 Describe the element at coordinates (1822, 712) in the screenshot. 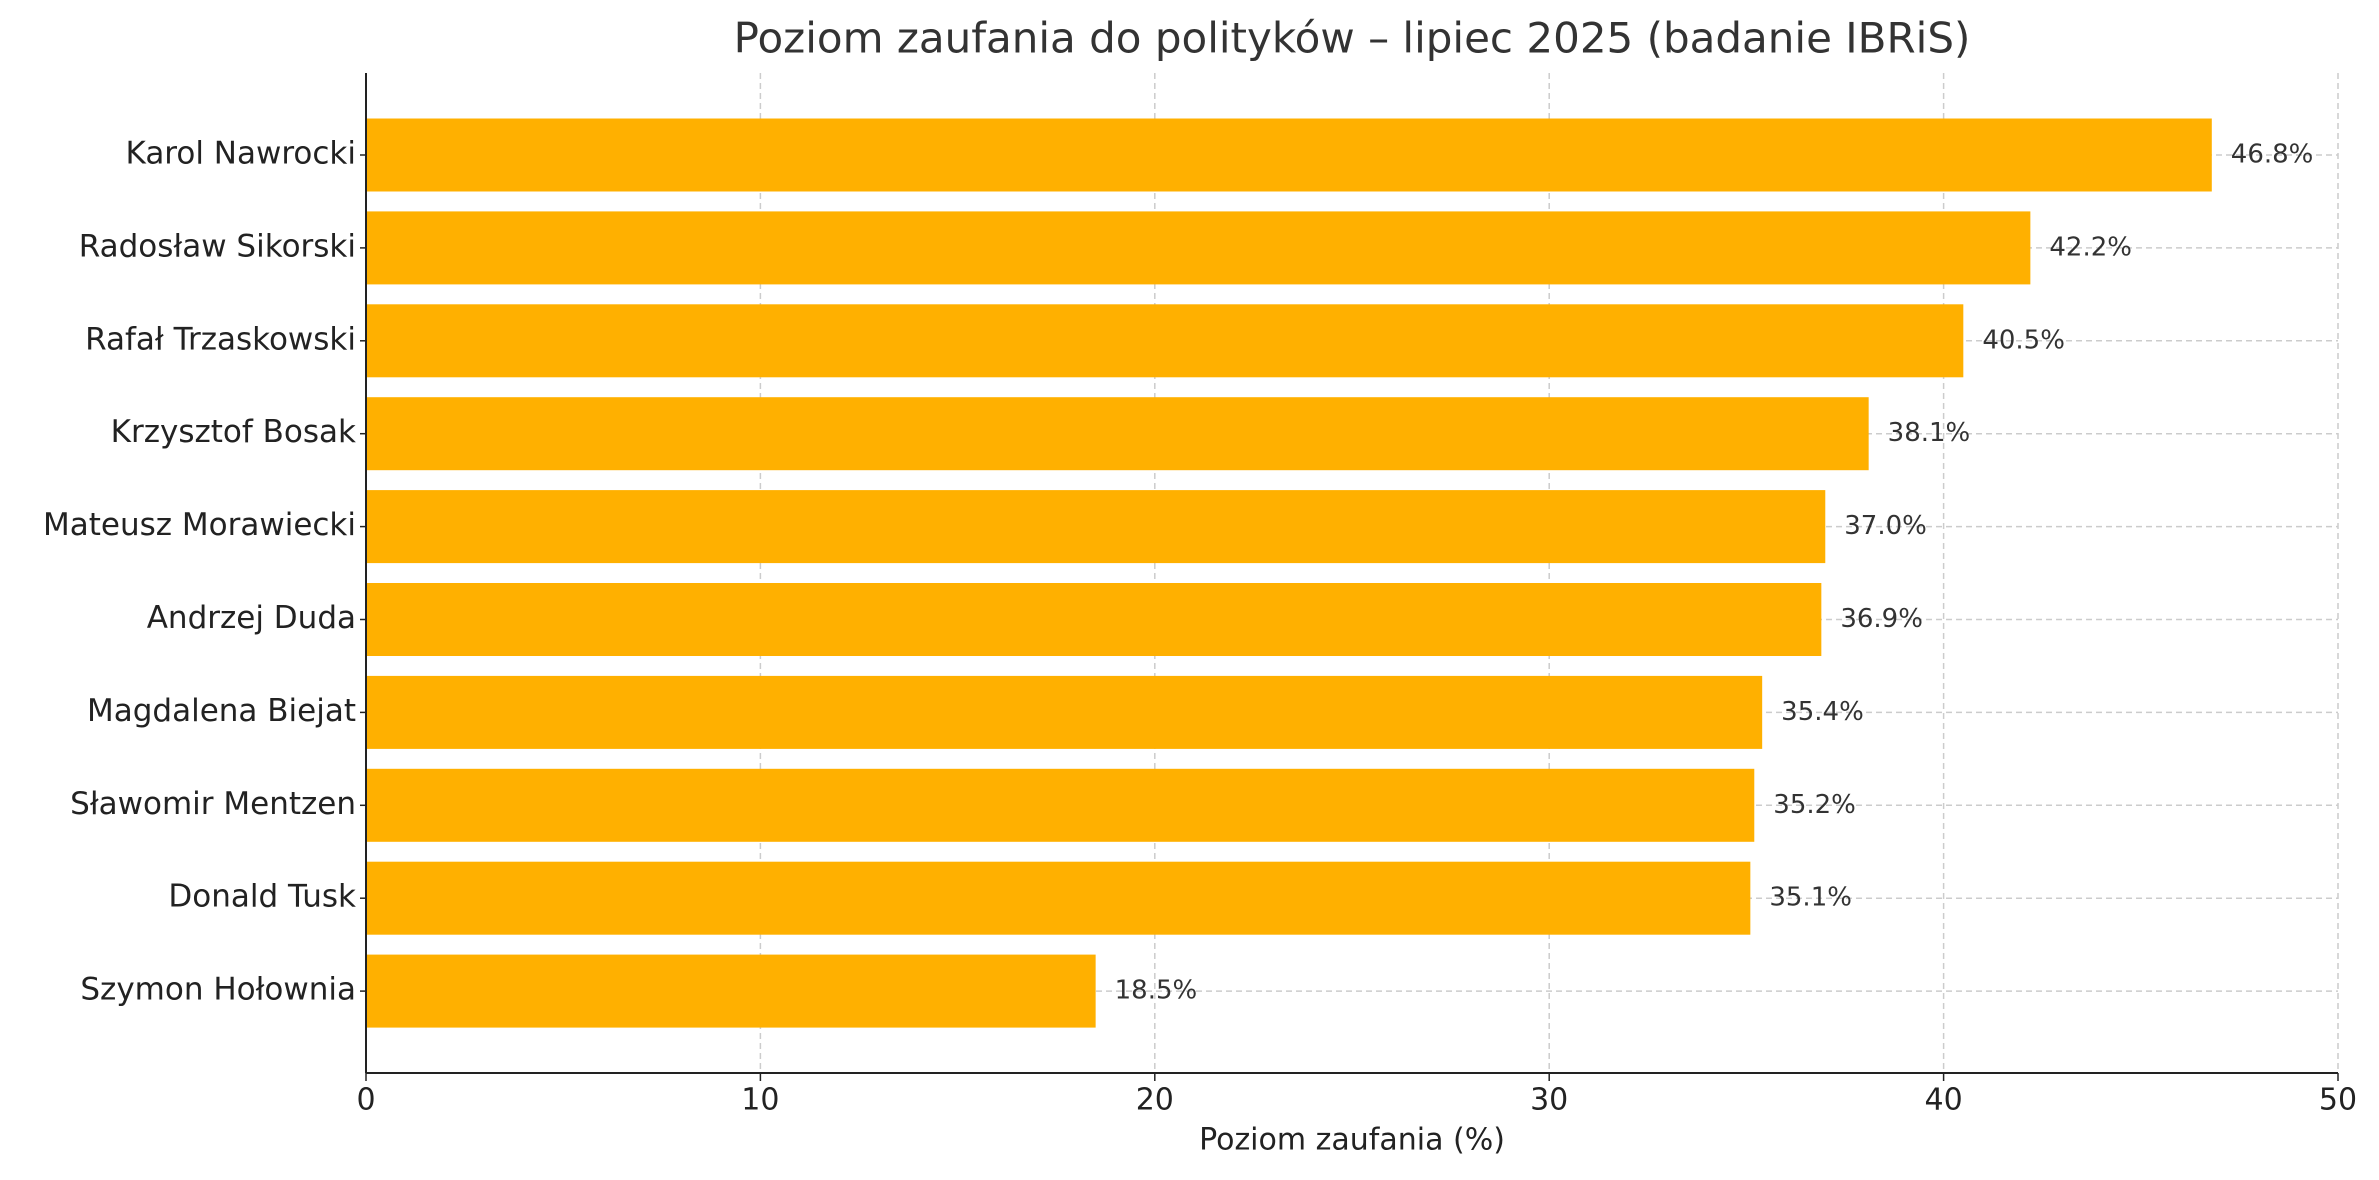

I see `value-label: 35.4%` at that location.